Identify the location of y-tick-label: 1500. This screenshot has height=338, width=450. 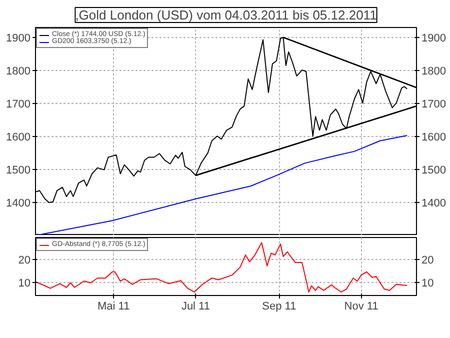
(18, 170).